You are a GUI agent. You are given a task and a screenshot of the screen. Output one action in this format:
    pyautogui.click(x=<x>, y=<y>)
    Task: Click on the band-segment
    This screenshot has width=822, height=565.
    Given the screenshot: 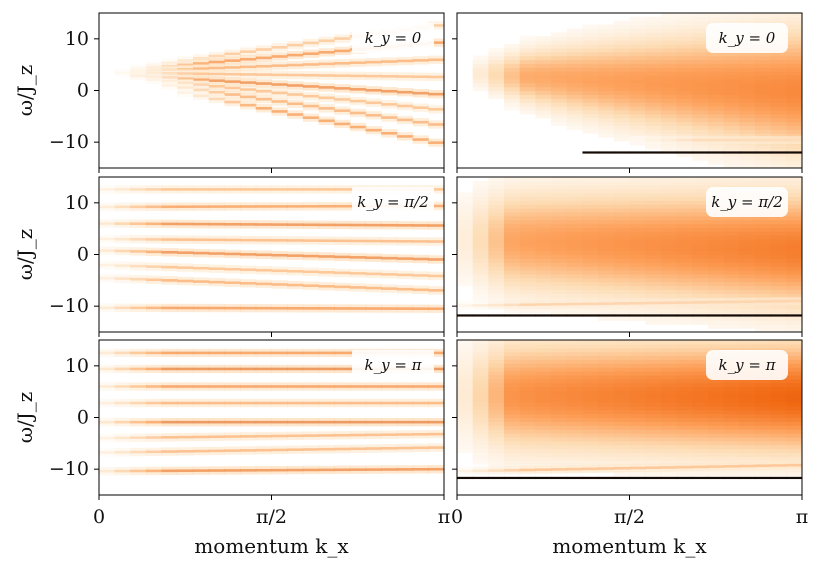 What is the action you would take?
    pyautogui.click(x=622, y=315)
    